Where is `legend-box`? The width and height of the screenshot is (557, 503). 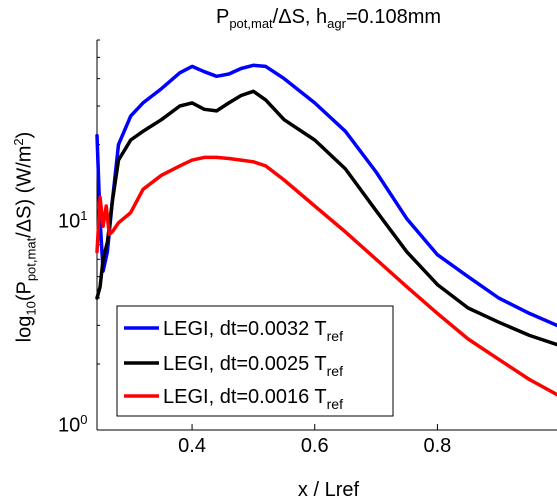 legend-box is located at coordinates (255, 361).